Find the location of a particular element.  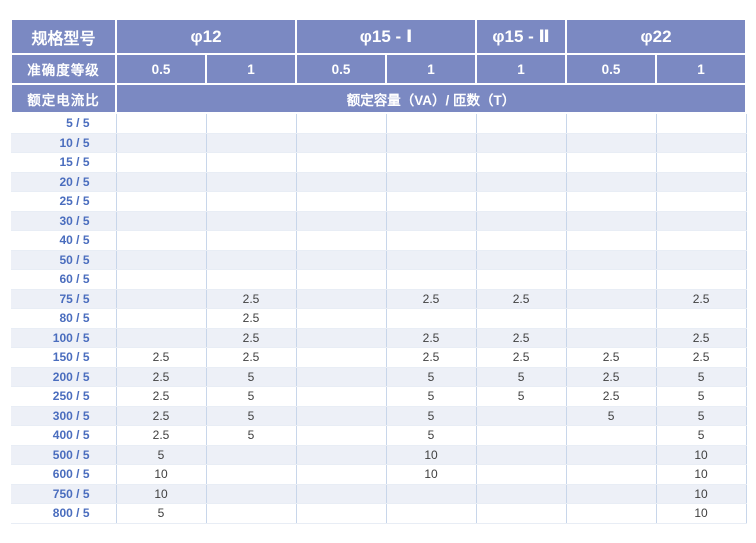

table-row: 250 / 5 2.5 5 5 5 2.5 5 is located at coordinates (379, 396).